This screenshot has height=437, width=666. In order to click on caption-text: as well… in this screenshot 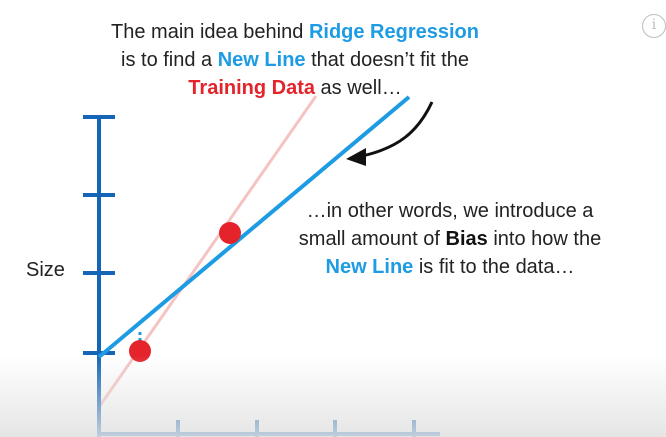, I will do `click(358, 88)`.